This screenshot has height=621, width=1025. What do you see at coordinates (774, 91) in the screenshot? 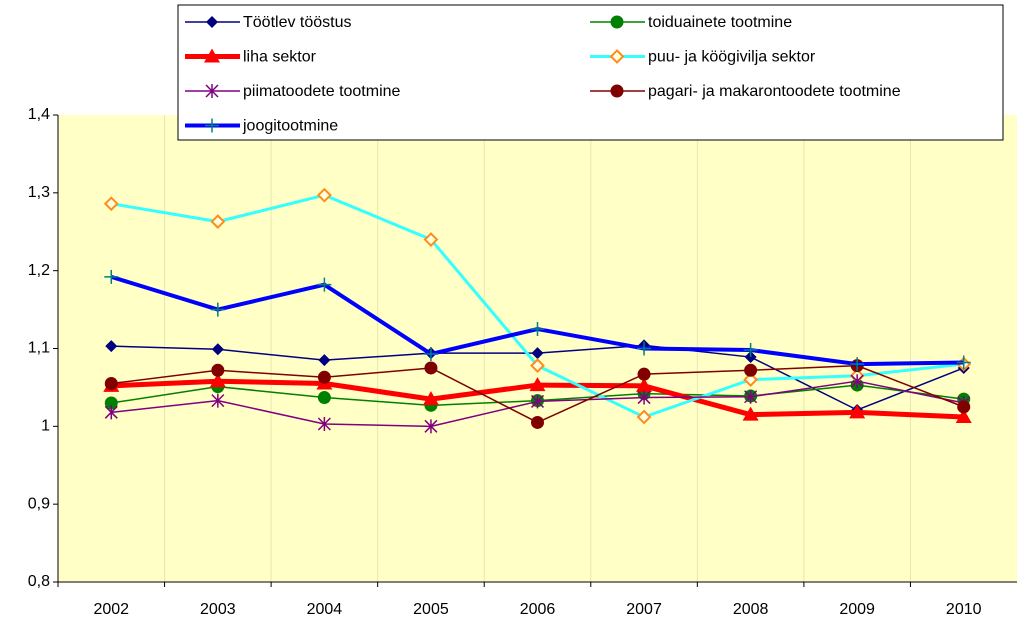
I see `legend-label: pagari- ja makarontoodete tootmine` at bounding box center [774, 91].